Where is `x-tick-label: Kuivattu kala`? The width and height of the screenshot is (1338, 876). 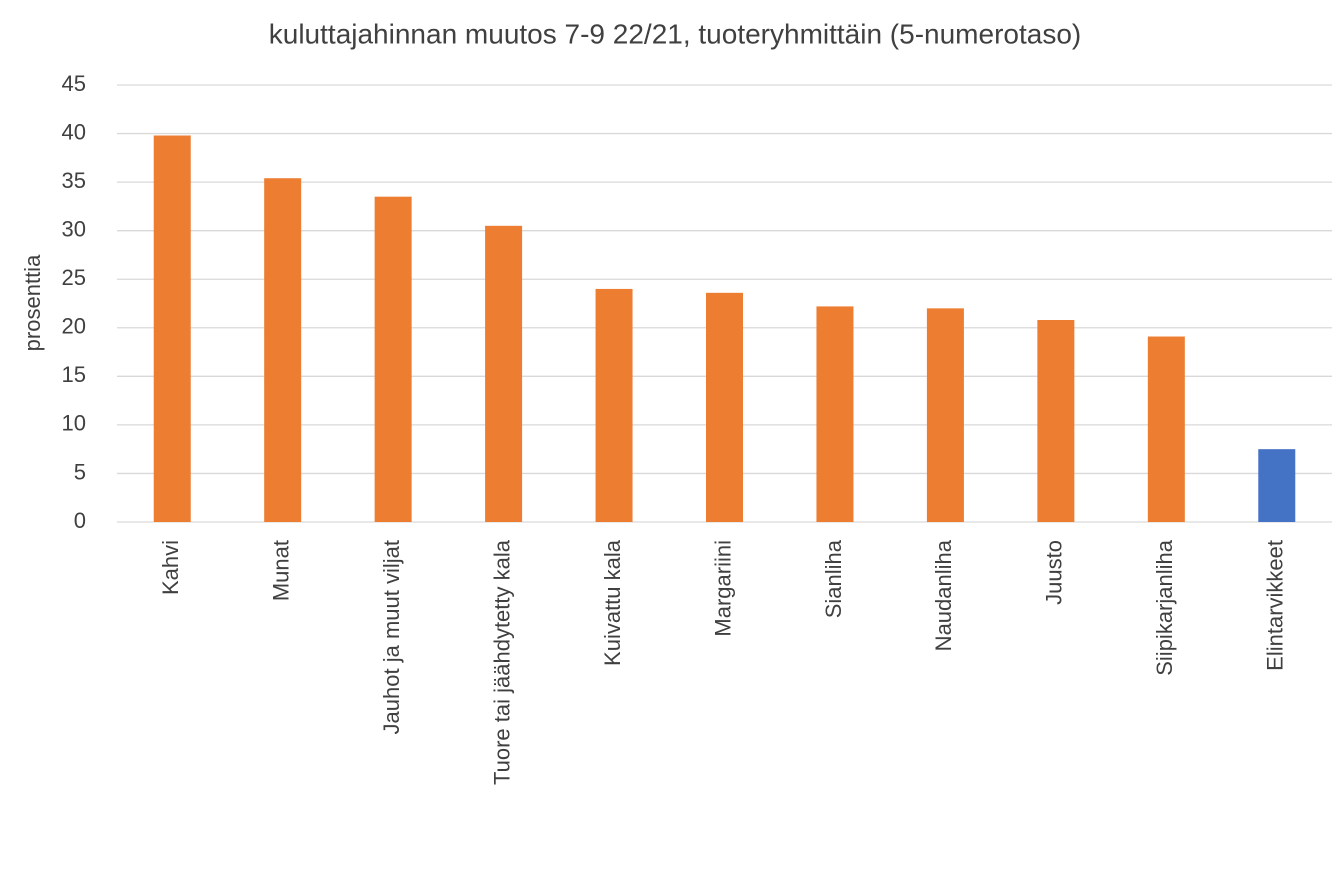 x-tick-label: Kuivattu kala is located at coordinates (612, 602).